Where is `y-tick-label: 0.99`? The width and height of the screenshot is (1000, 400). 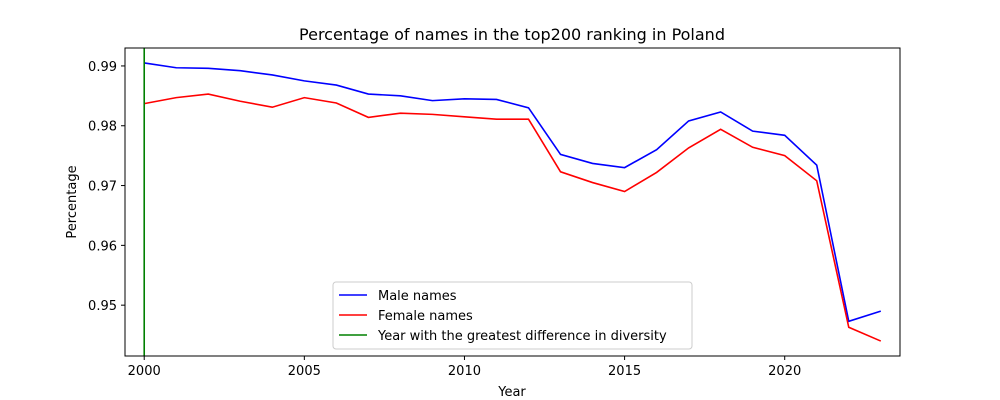 y-tick-label: 0.99 is located at coordinates (102, 67).